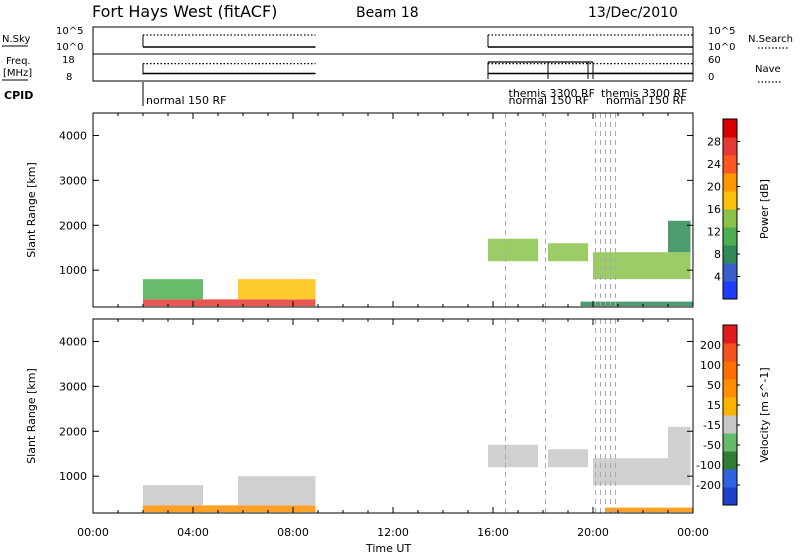 The image size is (800, 554). Describe the element at coordinates (388, 548) in the screenshot. I see `x-axis-label: Time UT` at that location.